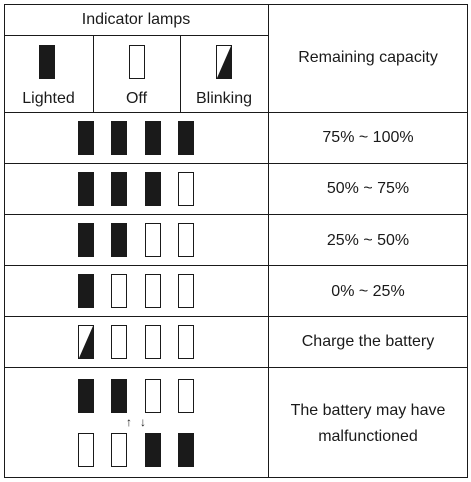 The width and height of the screenshot is (471, 482). I want to click on legend-label-off: Off, so click(136, 98).